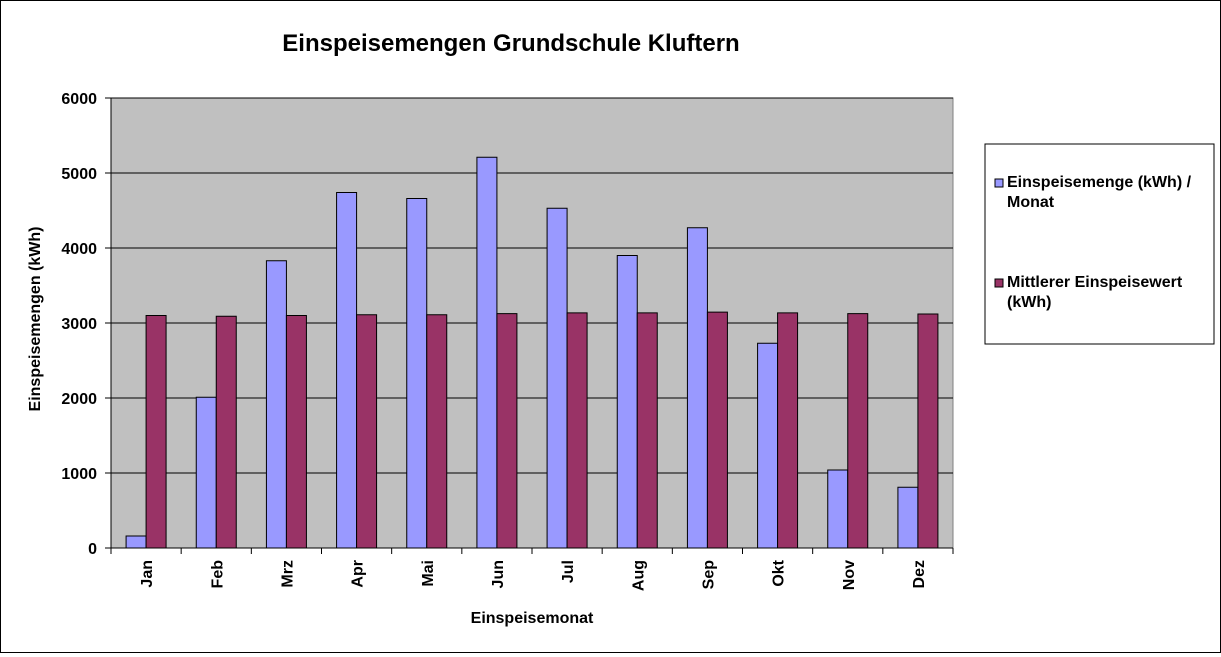 Image resolution: width=1221 pixels, height=657 pixels. What do you see at coordinates (79, 174) in the screenshot?
I see `y-tick-label: 5000` at bounding box center [79, 174].